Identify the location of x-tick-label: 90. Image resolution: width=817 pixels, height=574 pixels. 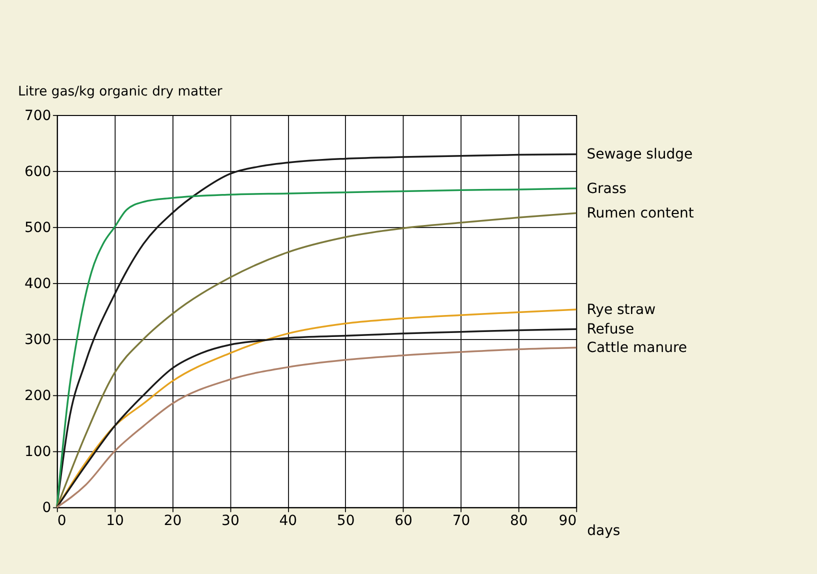
(567, 521).